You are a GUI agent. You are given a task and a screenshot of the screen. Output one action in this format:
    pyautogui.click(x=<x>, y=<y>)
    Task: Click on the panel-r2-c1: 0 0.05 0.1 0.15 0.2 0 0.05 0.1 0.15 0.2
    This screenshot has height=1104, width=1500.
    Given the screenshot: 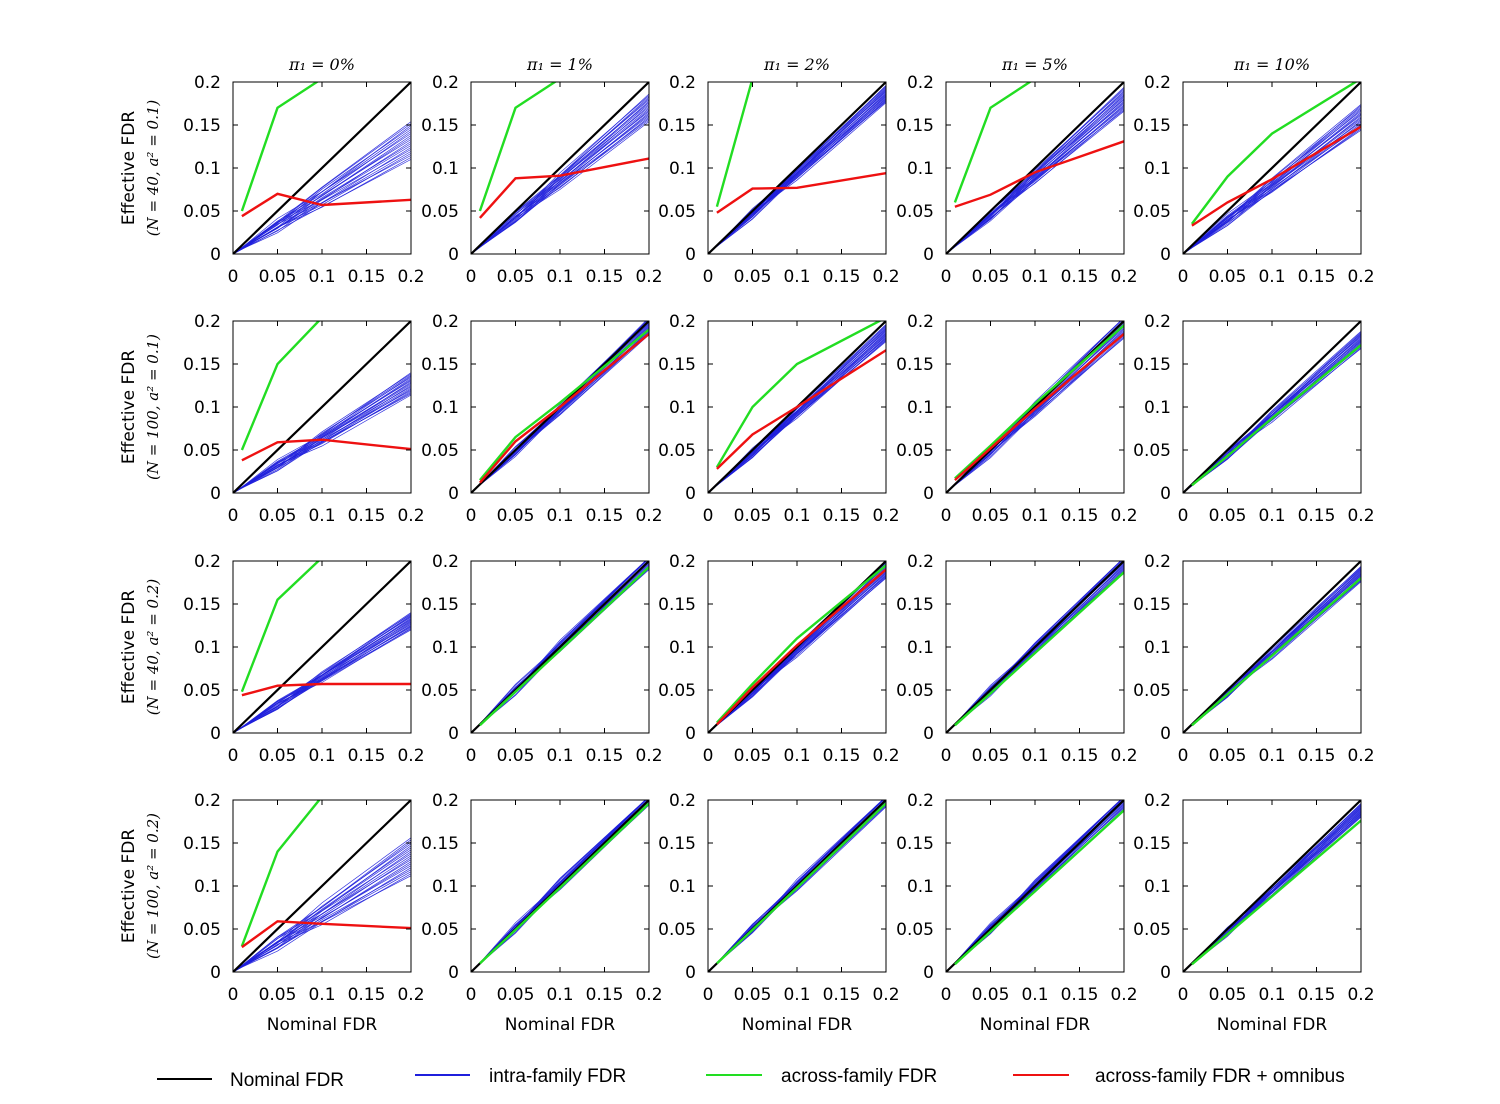 What is the action you would take?
    pyautogui.click(x=303, y=419)
    